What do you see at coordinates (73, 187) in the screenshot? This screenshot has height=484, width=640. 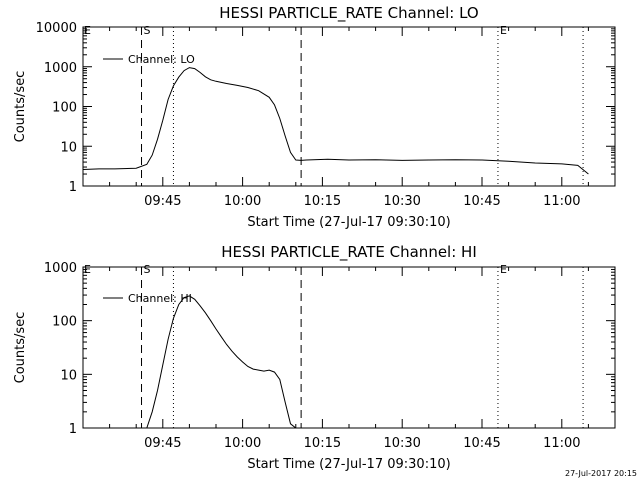 I see `chart-1-y-tick-label: 1` at bounding box center [73, 187].